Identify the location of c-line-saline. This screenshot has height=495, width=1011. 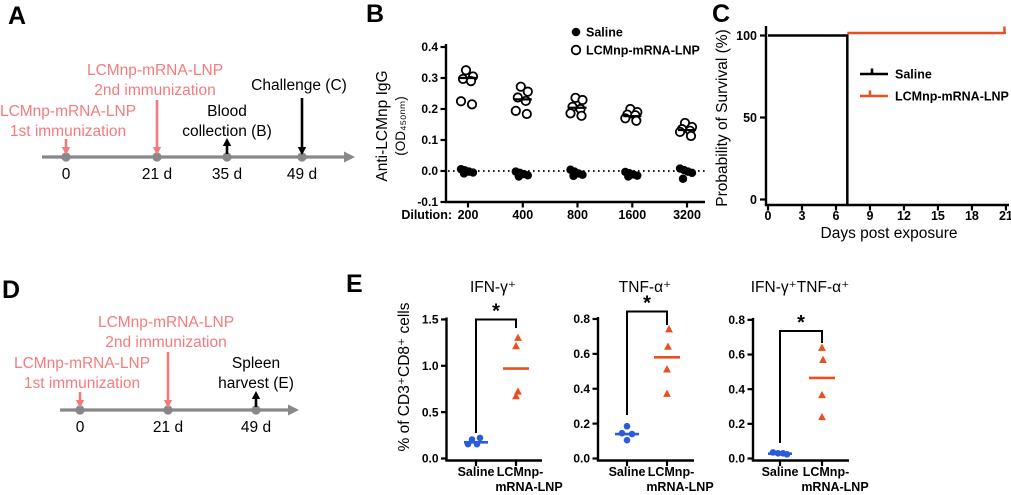
(808, 119).